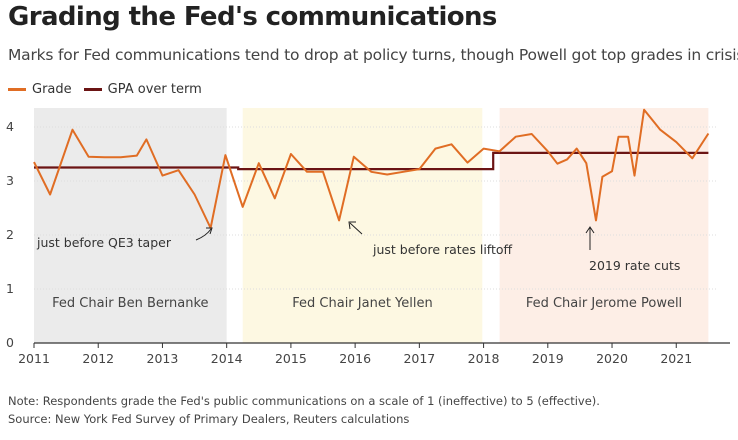 Image resolution: width=738 pixels, height=440 pixels. I want to click on arrowhead-2019-rate-cuts, so click(590, 230).